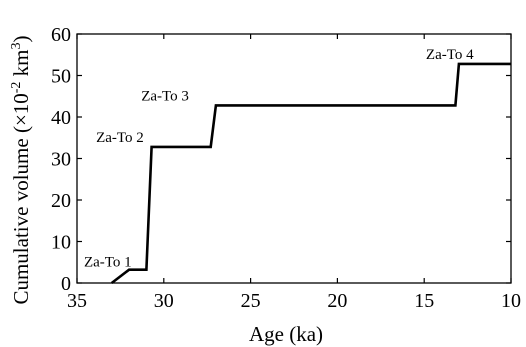 The width and height of the screenshot is (526, 347). I want to click on x-tick-label: 20, so click(337, 301).